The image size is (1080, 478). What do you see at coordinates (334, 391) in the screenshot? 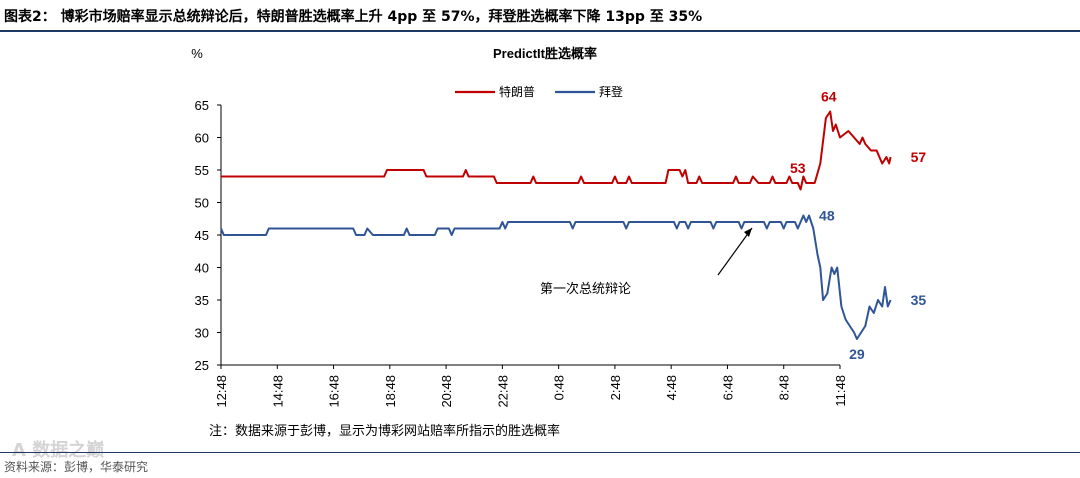
I see `x-tick-label: 16:48` at bounding box center [334, 391].